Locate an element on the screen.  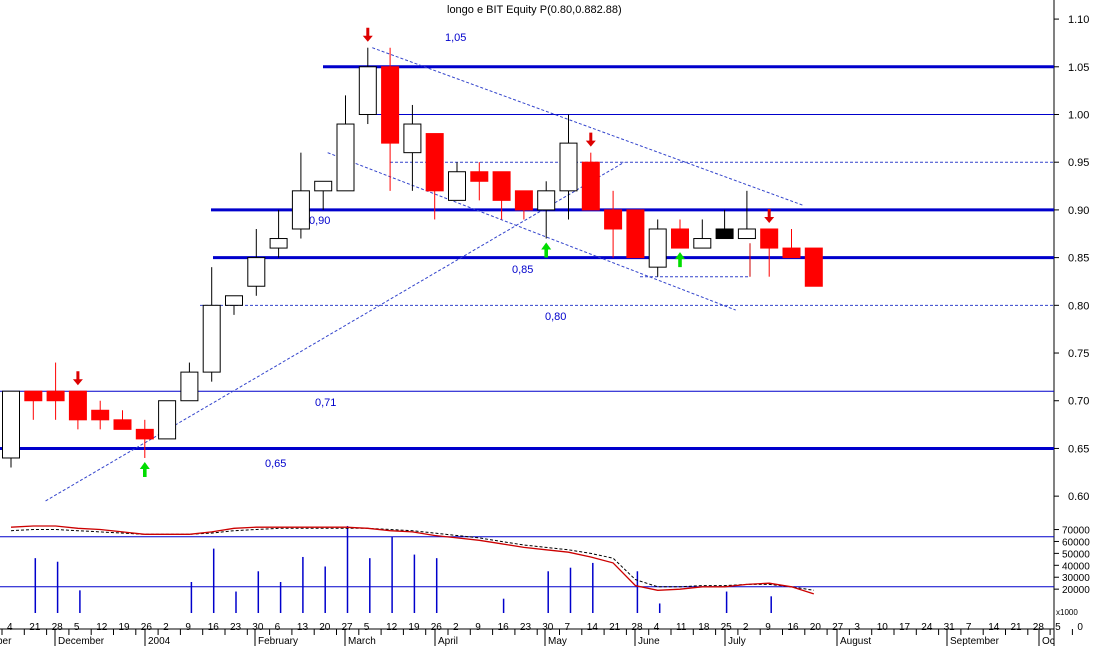
date-tick-label: 25 is located at coordinates (727, 627).